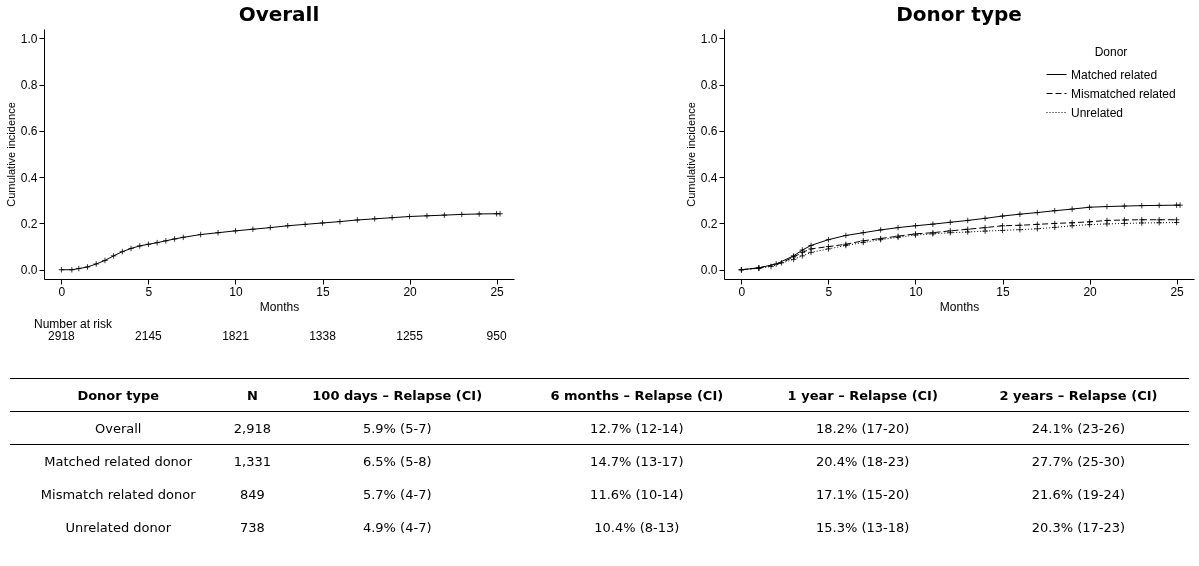 The image size is (1199, 566). I want to click on text: 5.9% (5-7), so click(397, 428).